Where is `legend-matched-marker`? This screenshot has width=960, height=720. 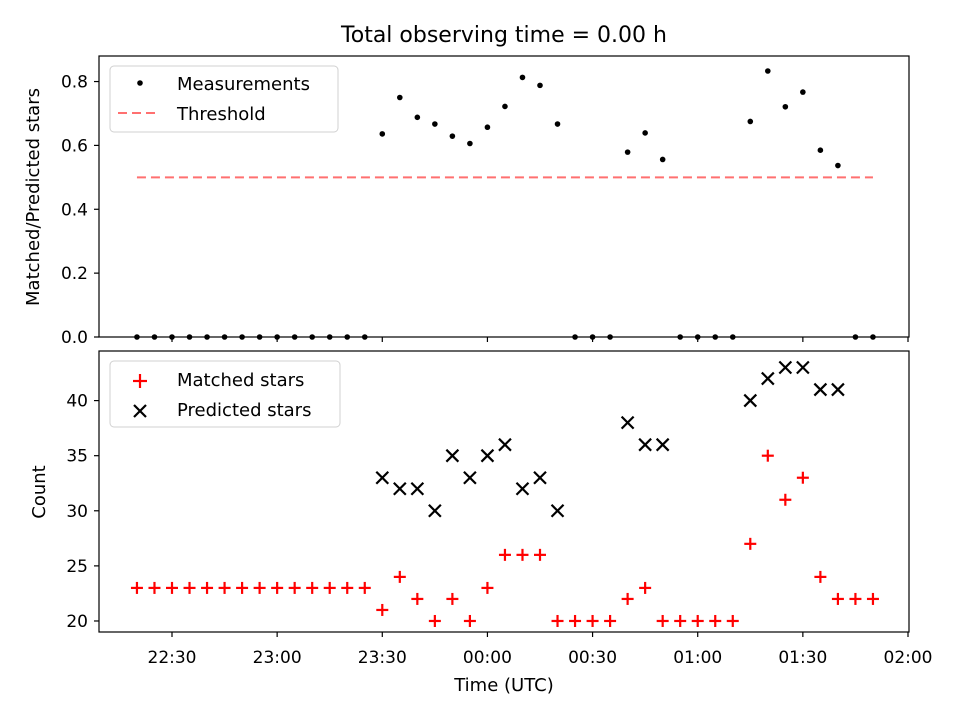
legend-matched-marker is located at coordinates (140, 381).